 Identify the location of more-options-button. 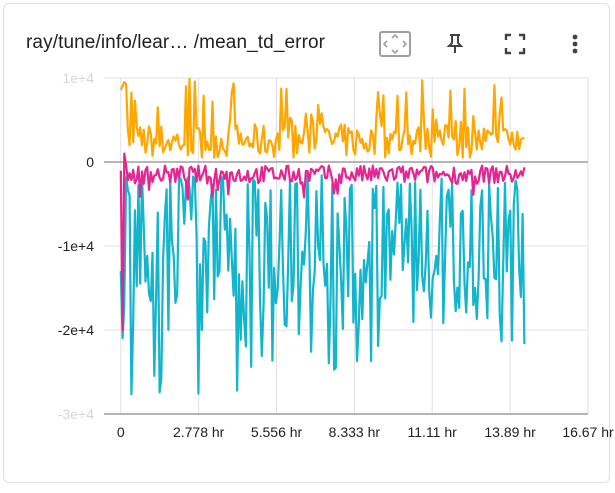
(575, 44).